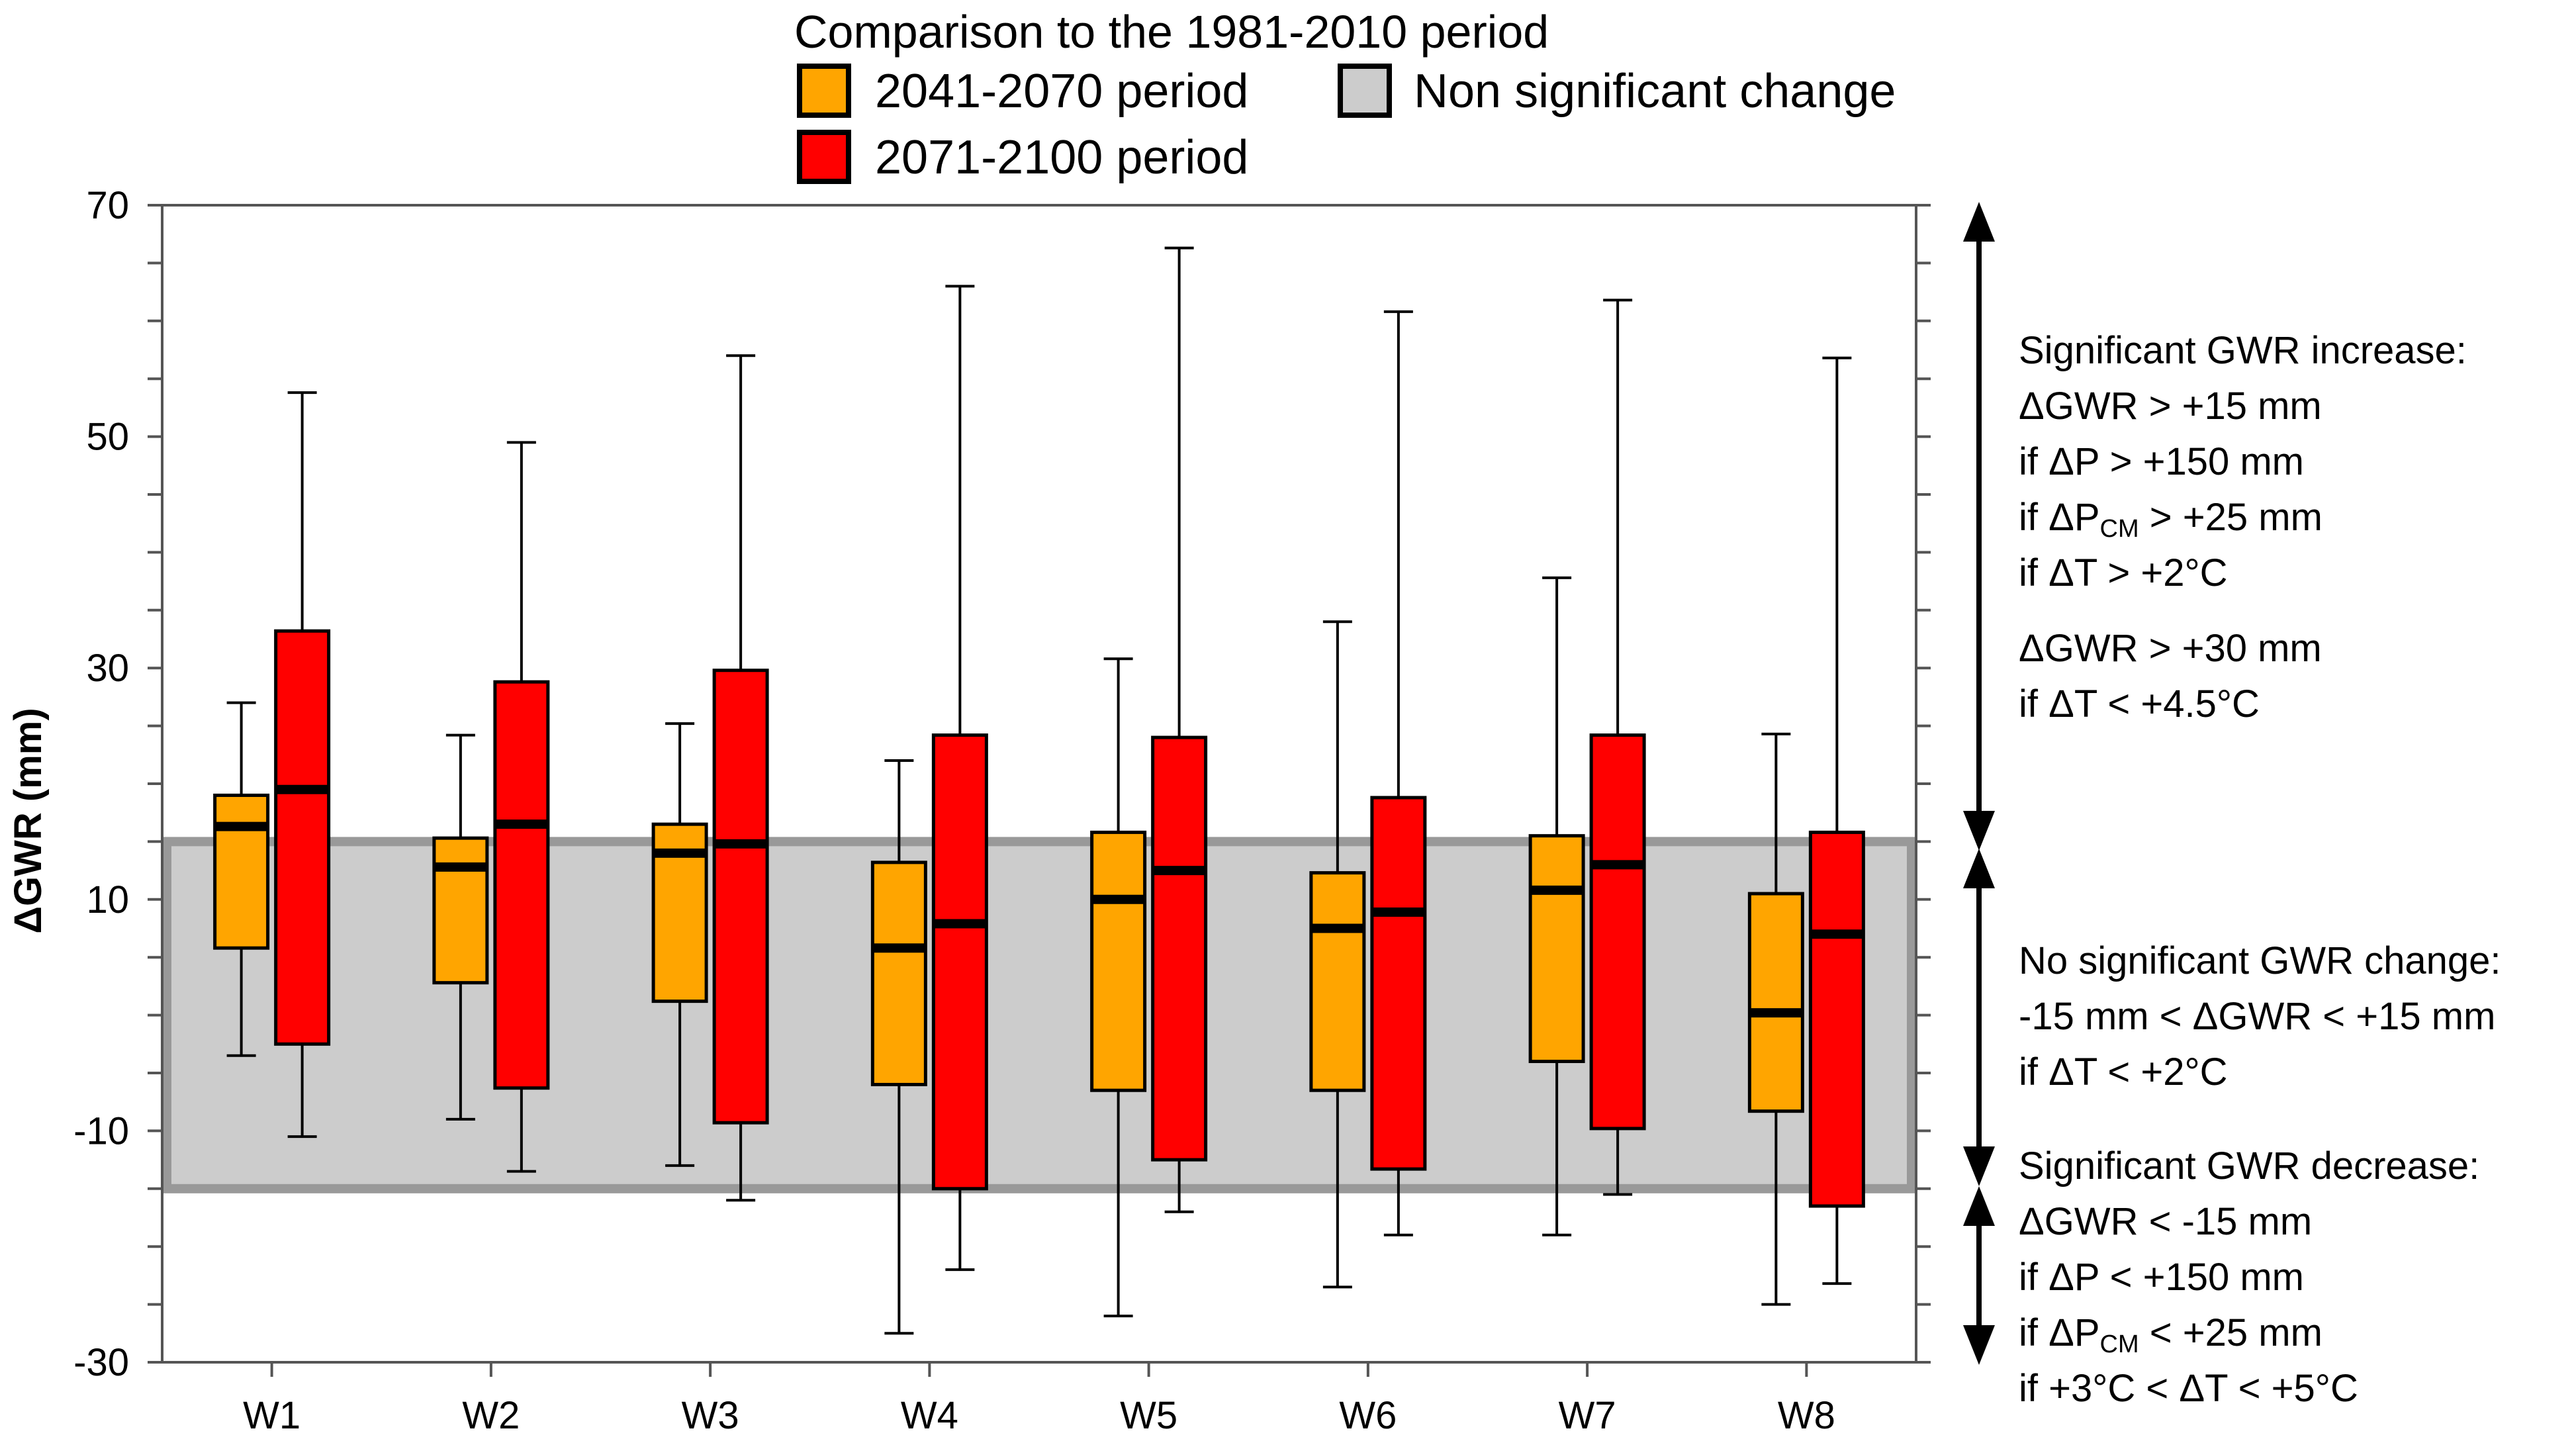 This screenshot has height=1443, width=2576. What do you see at coordinates (29, 820) in the screenshot?
I see `y-axis-label: ΔGWR (mm)` at bounding box center [29, 820].